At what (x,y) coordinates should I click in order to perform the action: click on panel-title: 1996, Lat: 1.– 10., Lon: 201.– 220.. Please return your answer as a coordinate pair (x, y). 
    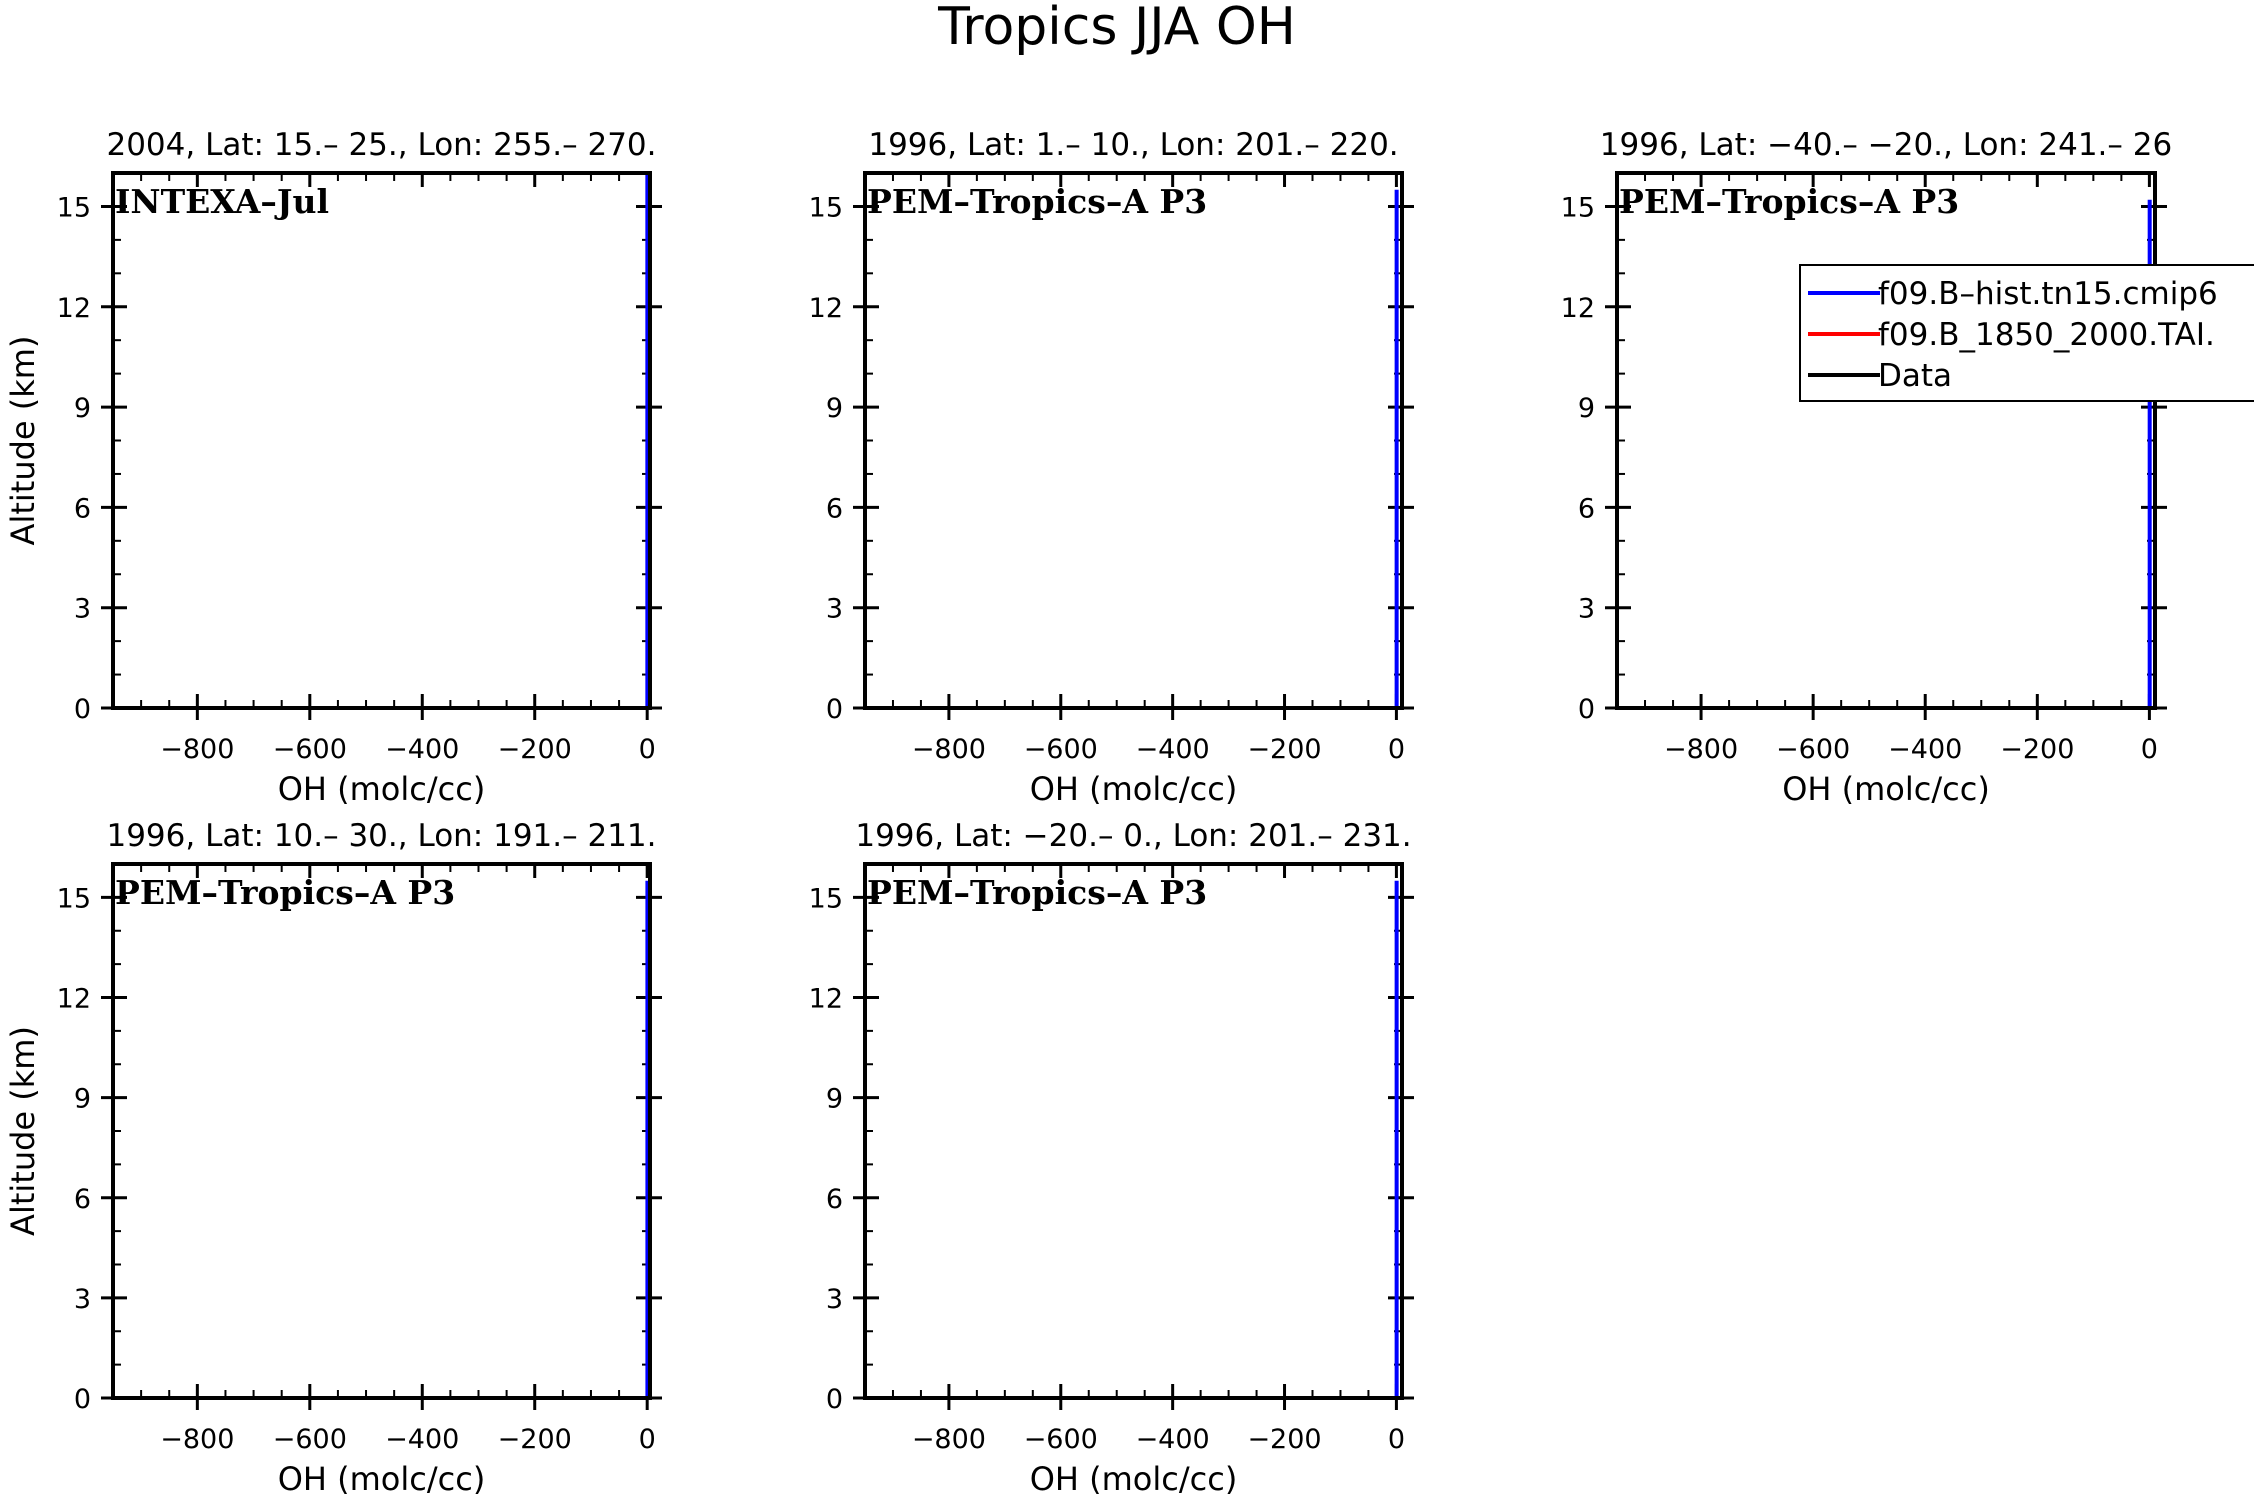
    Looking at the image, I should click on (1133, 145).